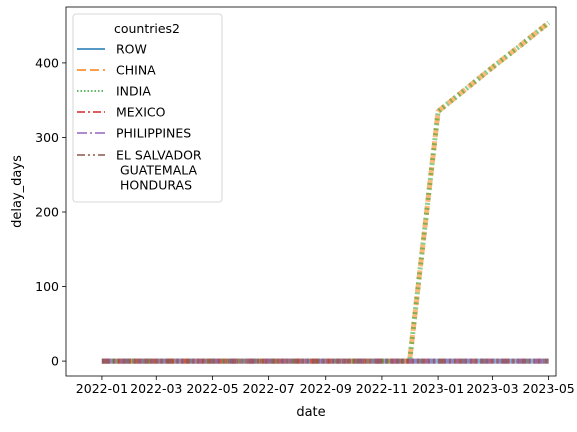 The image size is (577, 432). What do you see at coordinates (159, 170) in the screenshot?
I see `legend-label-5: EL SALVADOR GUATEMALA HONDURAS` at bounding box center [159, 170].